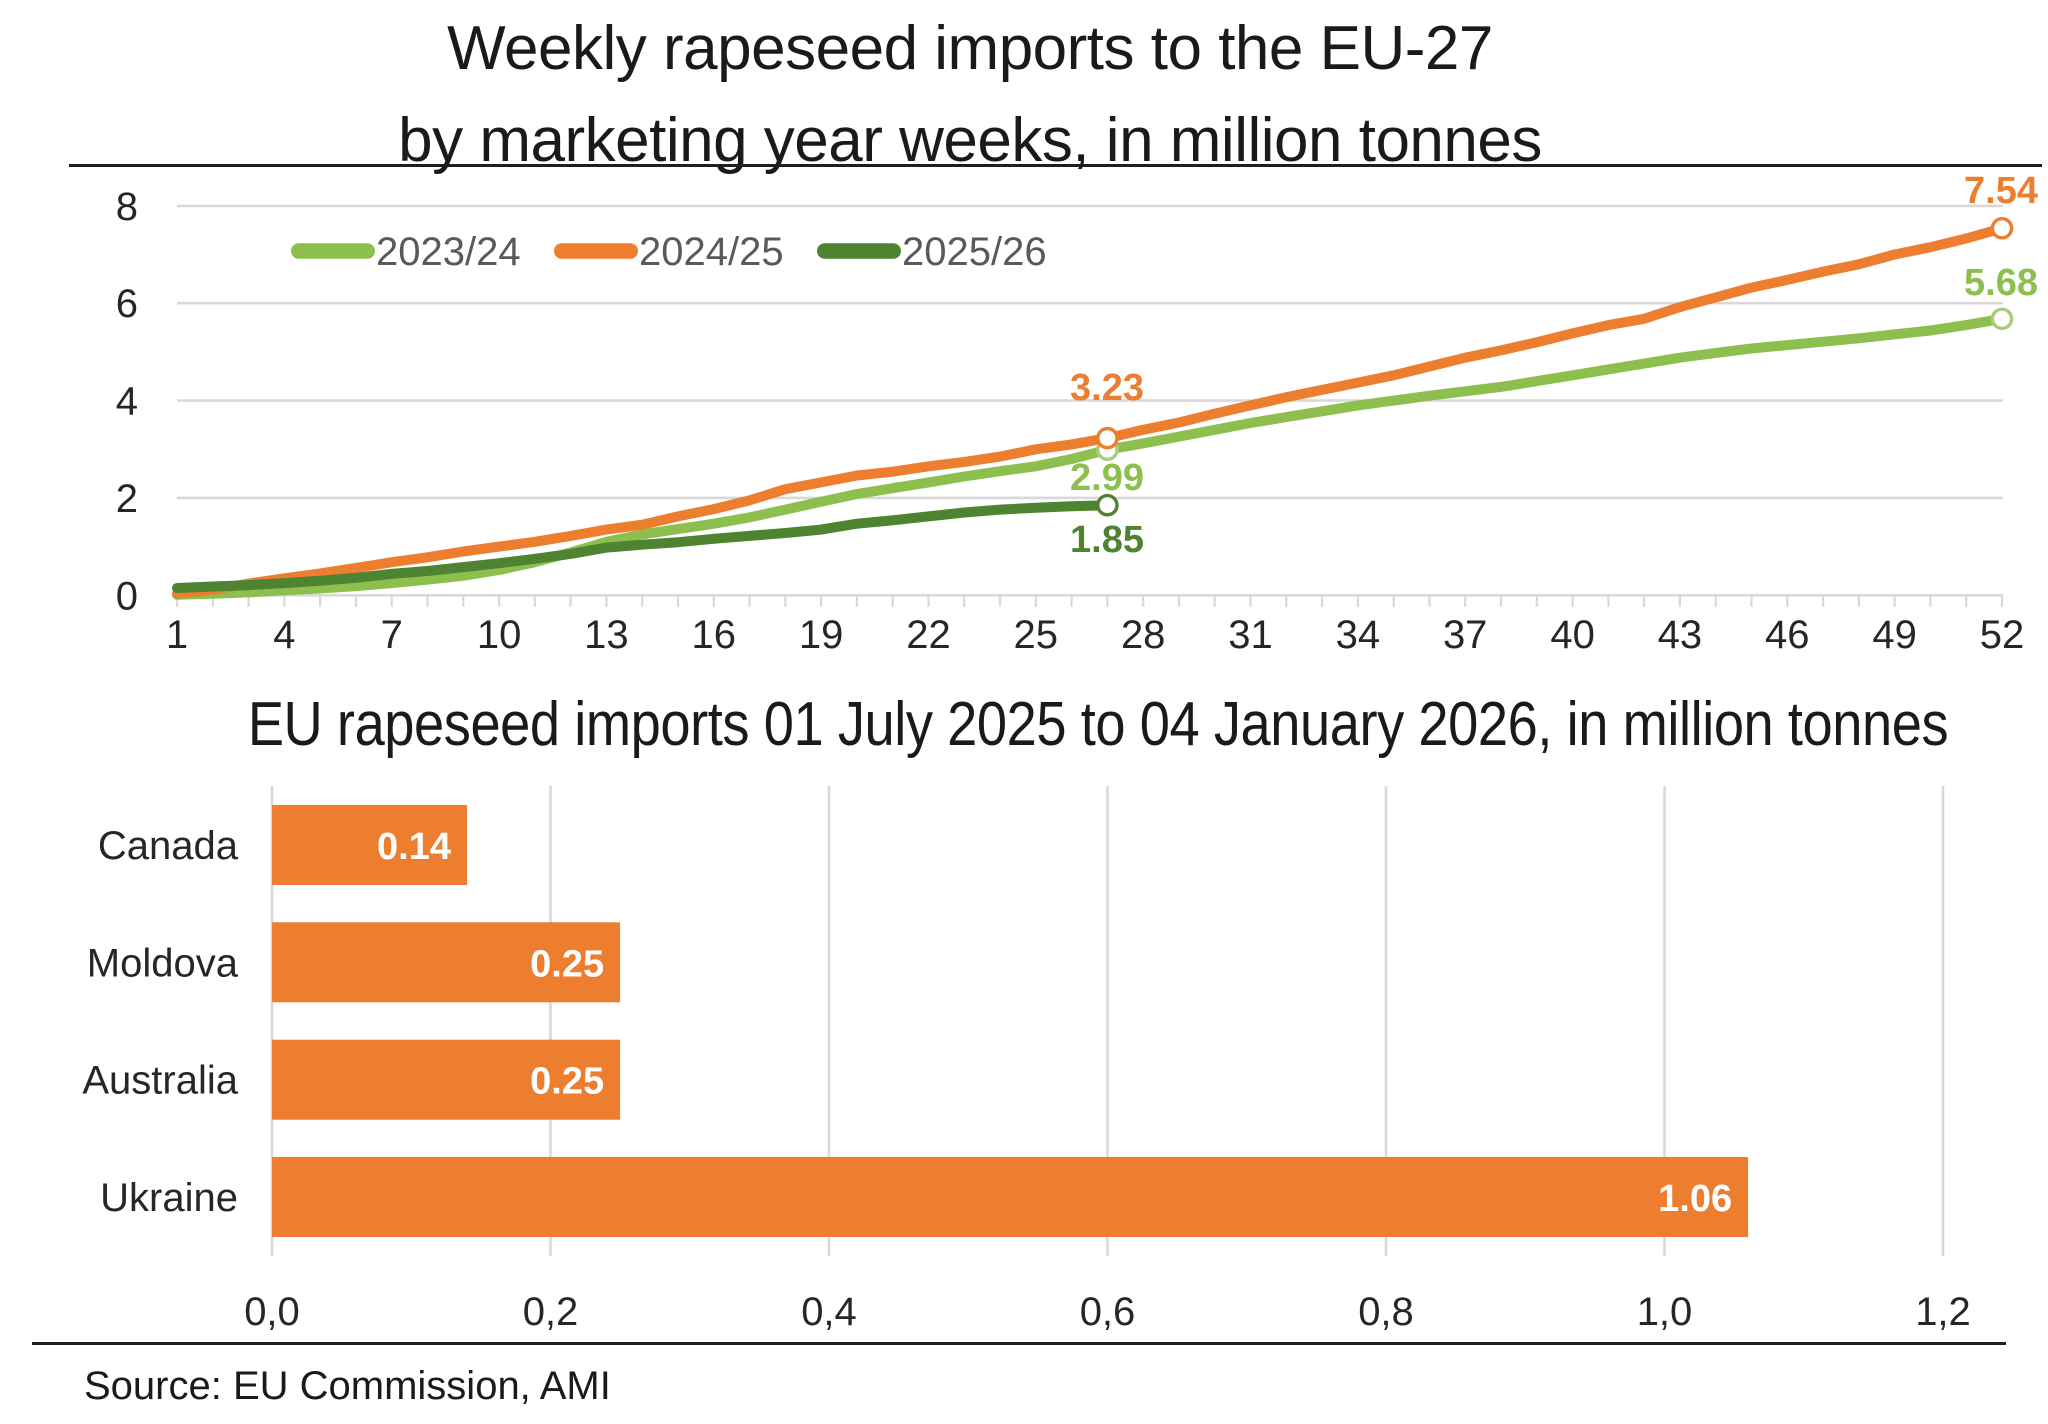  I want to click on svg-text: 22, so click(928, 635).